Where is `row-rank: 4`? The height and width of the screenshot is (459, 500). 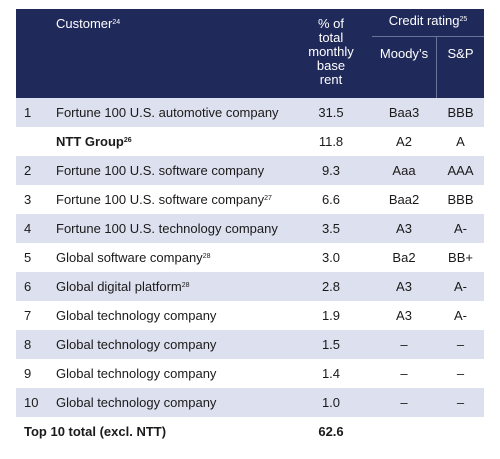
row-rank: 4 is located at coordinates (28, 228).